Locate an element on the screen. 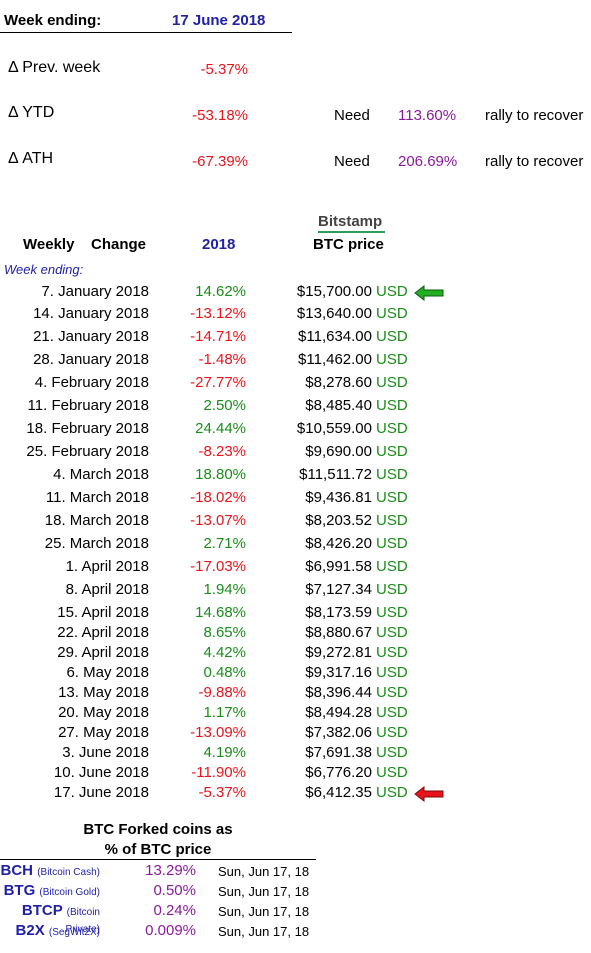 Image resolution: width=591 pixels, height=953 pixels. table-row: 20. May 2018 1.17% $8,494.28 USD is located at coordinates (295, 714).